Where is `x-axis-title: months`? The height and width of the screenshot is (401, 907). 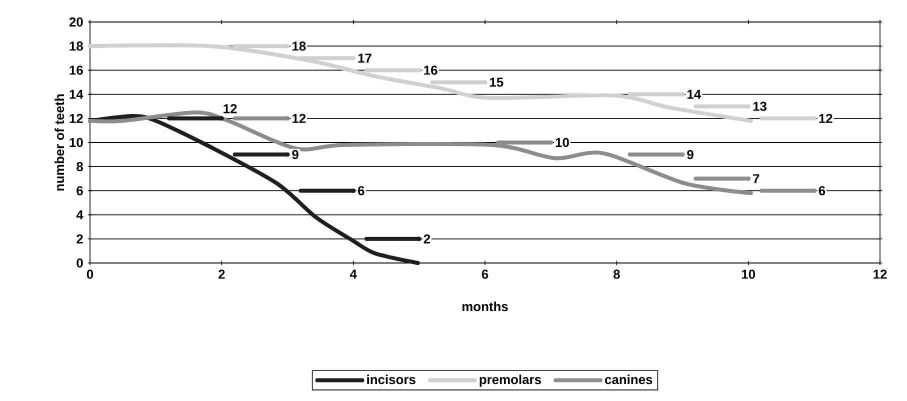
x-axis-title: months is located at coordinates (485, 307).